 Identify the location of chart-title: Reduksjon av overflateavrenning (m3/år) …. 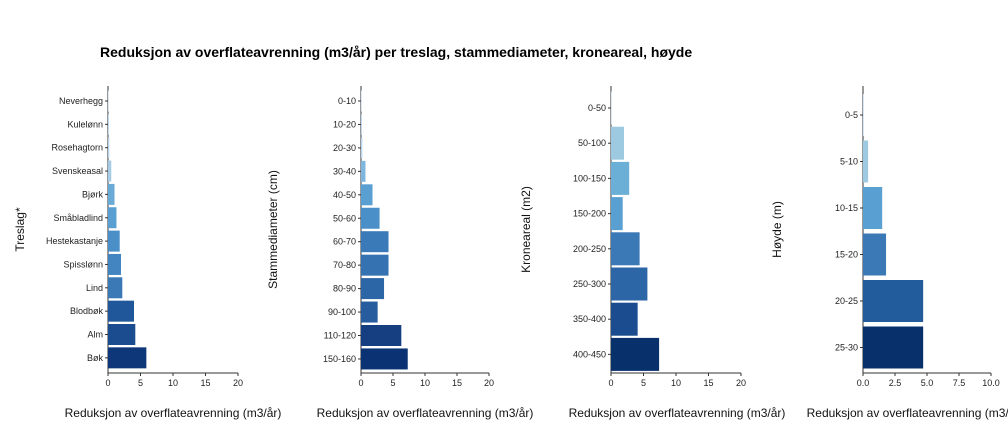
(396, 52).